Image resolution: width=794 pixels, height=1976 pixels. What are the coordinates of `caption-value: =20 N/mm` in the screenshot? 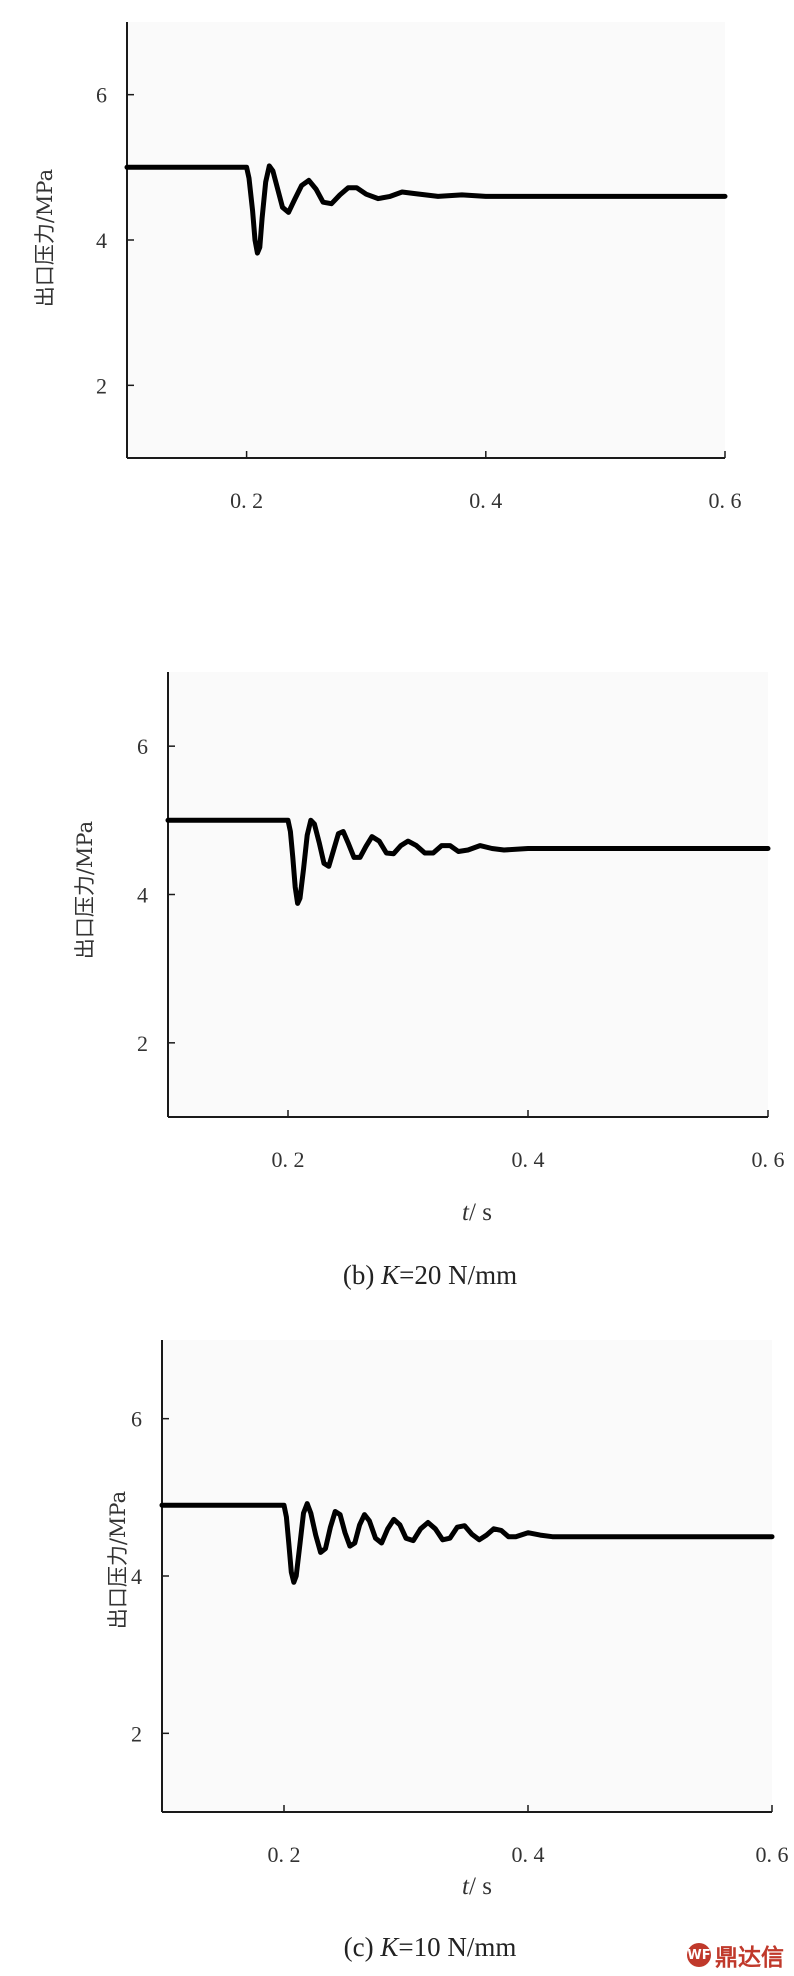 It's located at (458, 1275).